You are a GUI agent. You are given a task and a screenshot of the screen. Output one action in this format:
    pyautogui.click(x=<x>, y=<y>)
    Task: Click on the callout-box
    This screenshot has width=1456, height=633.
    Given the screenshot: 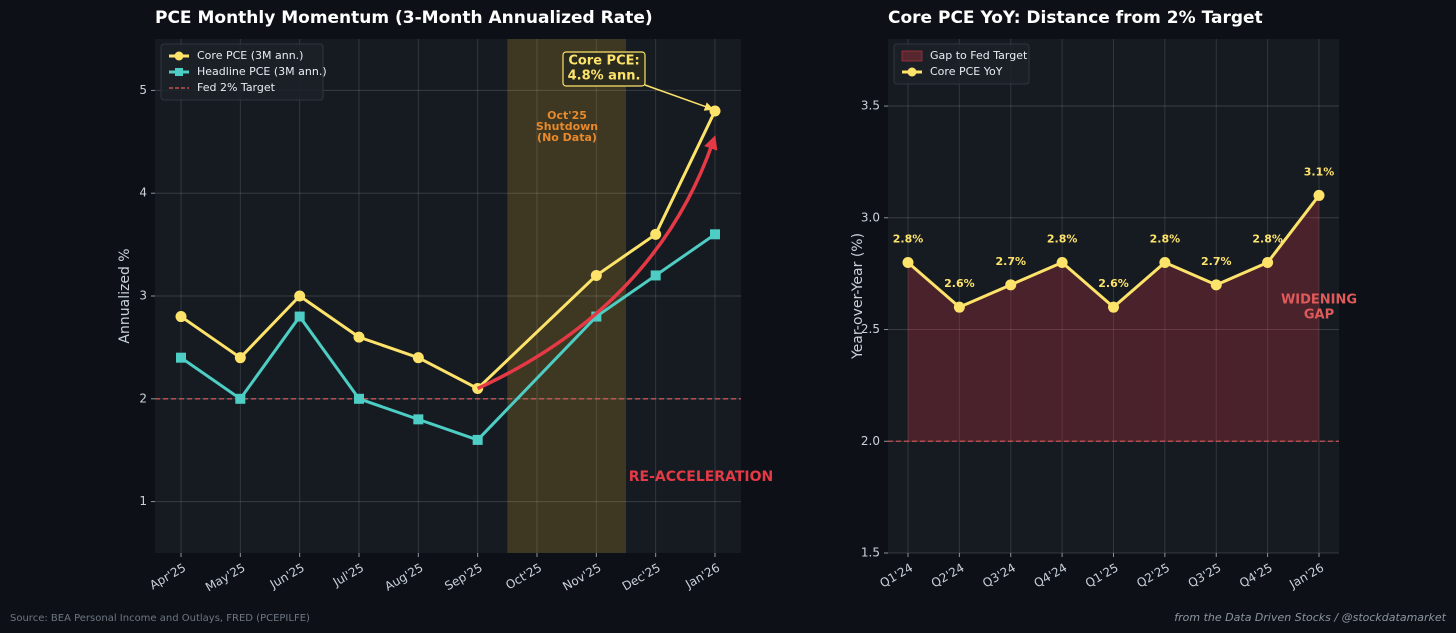 What is the action you would take?
    pyautogui.click(x=604, y=69)
    